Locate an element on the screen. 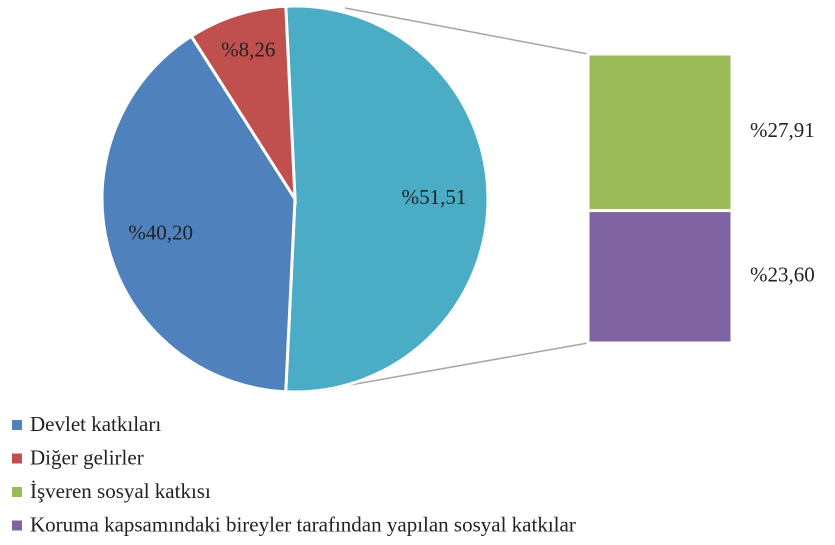  data-label: %27,91 is located at coordinates (782, 130).